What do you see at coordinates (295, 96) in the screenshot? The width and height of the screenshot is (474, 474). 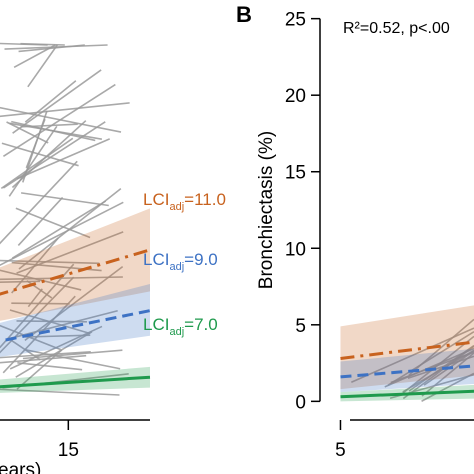 I see `y-tick-label: 20` at bounding box center [295, 96].